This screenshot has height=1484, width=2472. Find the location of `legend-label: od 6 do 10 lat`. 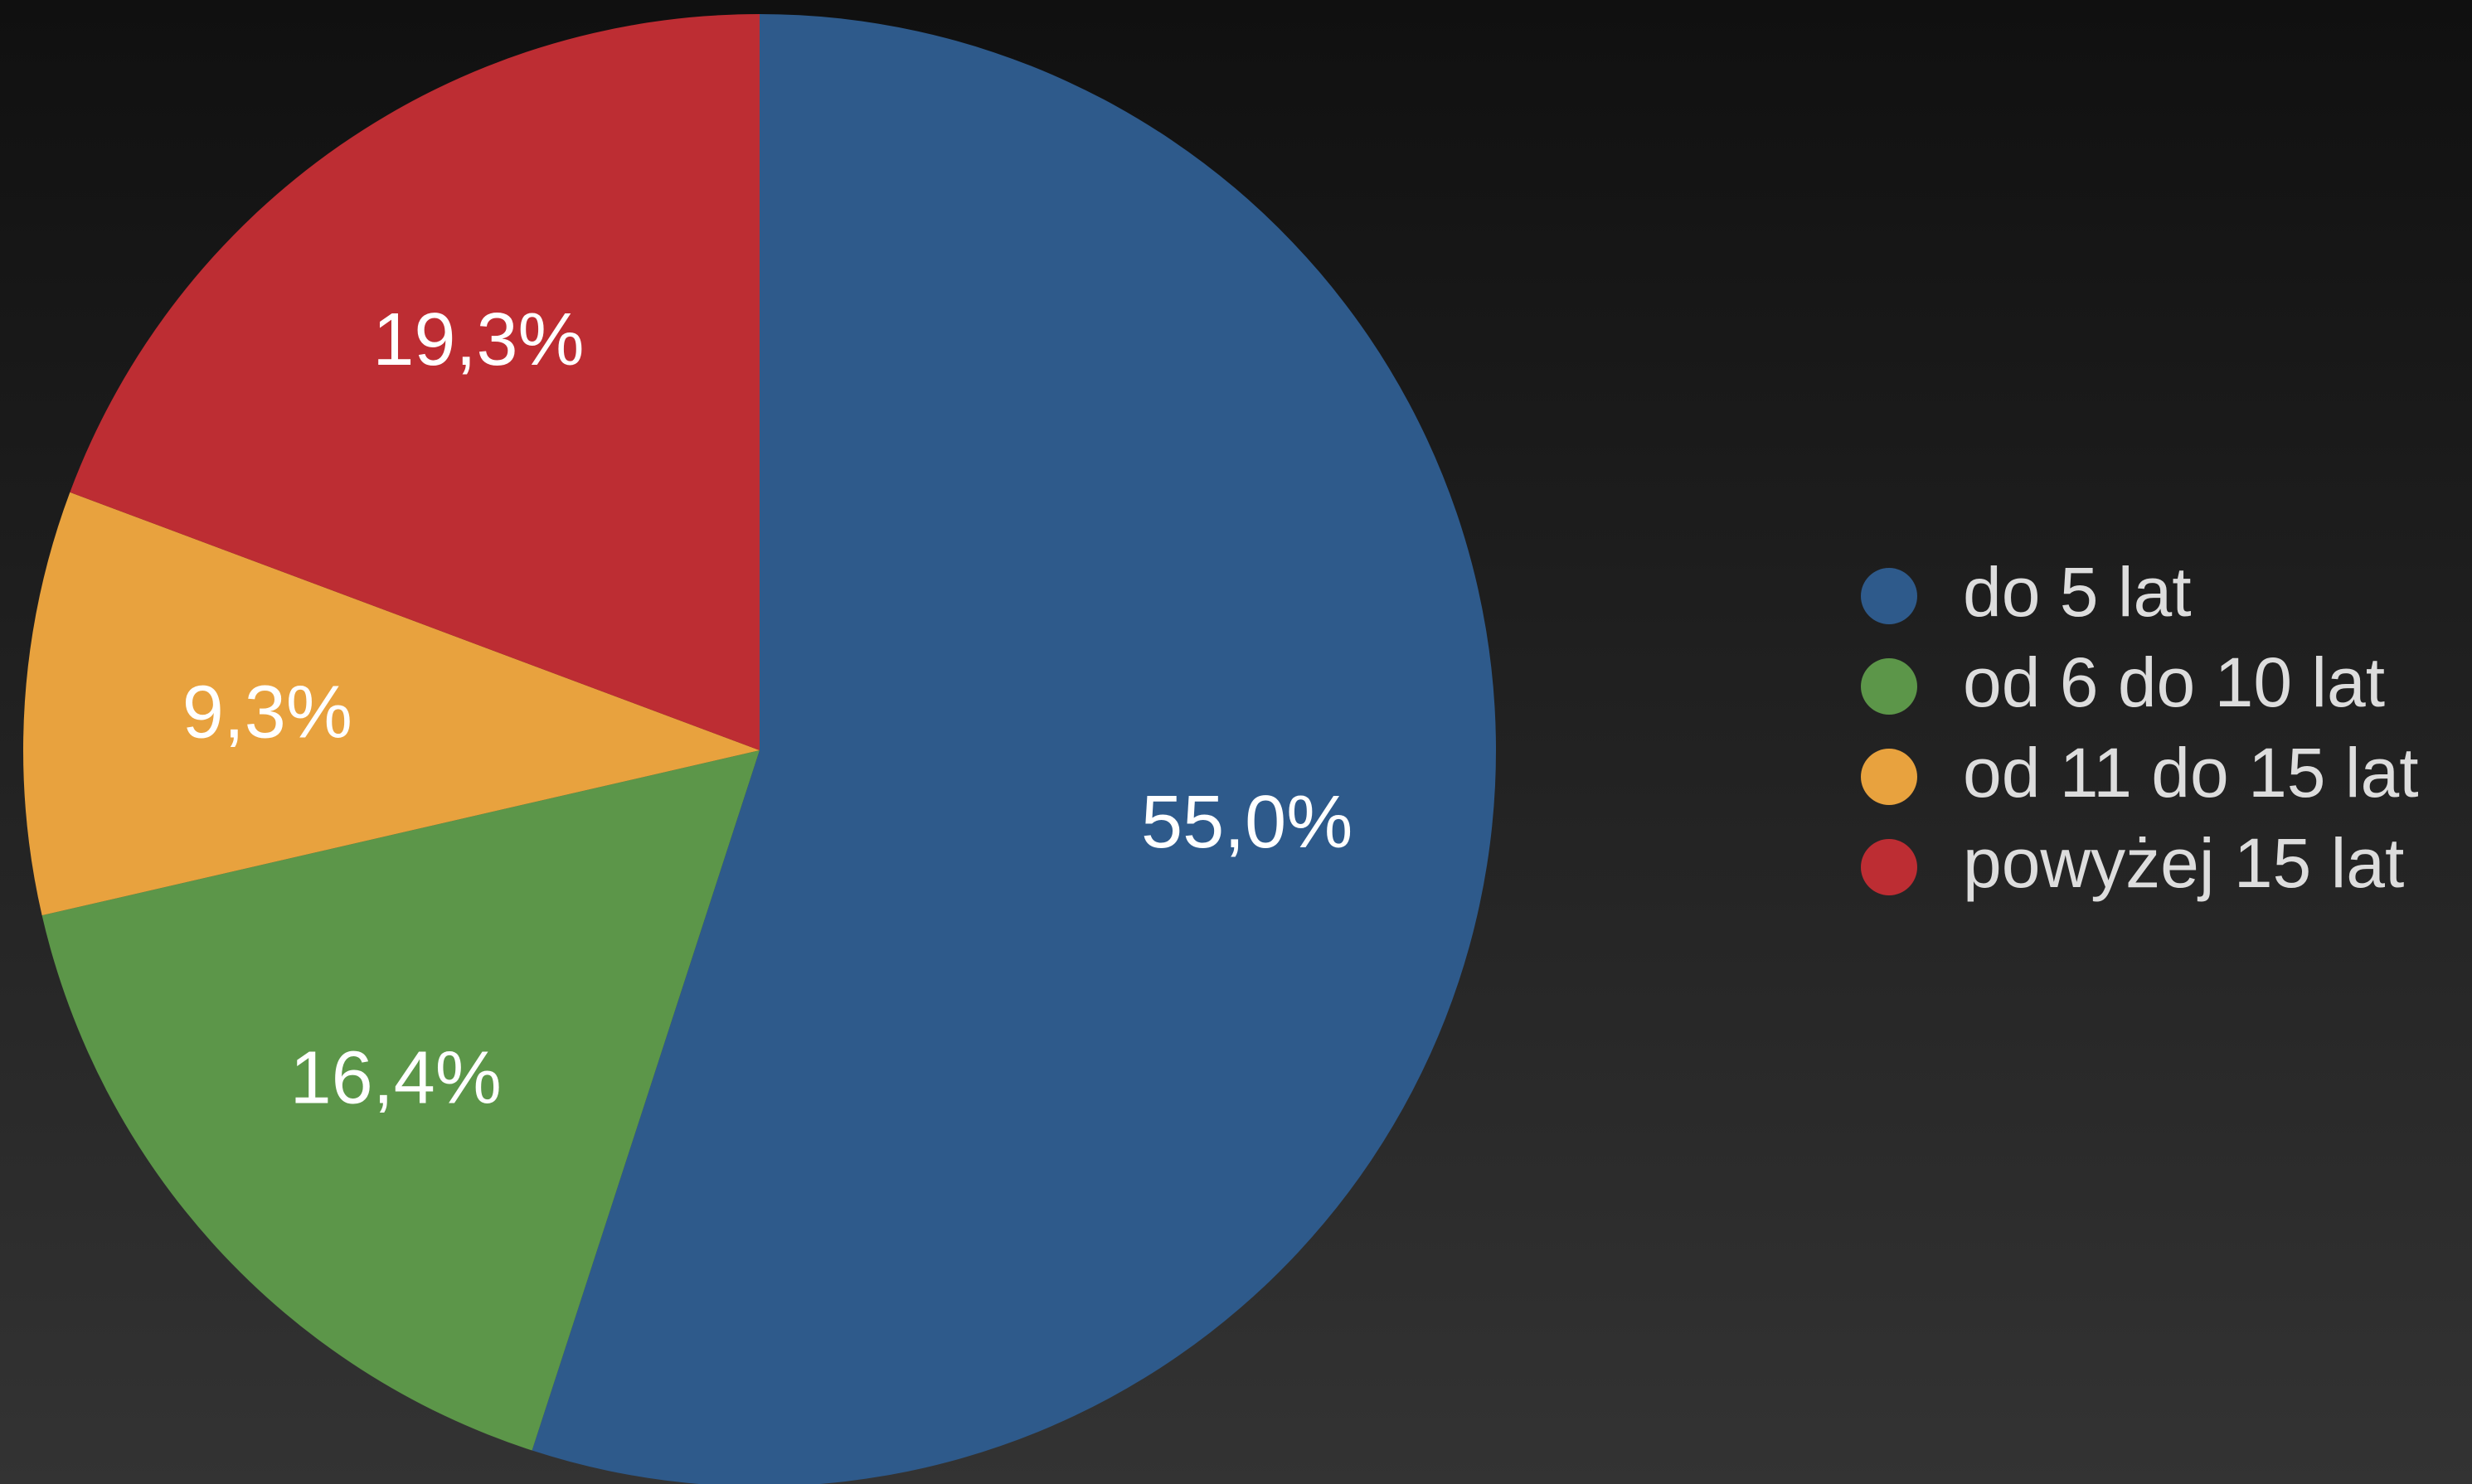

legend-label: od 6 do 10 lat is located at coordinates (2174, 682).